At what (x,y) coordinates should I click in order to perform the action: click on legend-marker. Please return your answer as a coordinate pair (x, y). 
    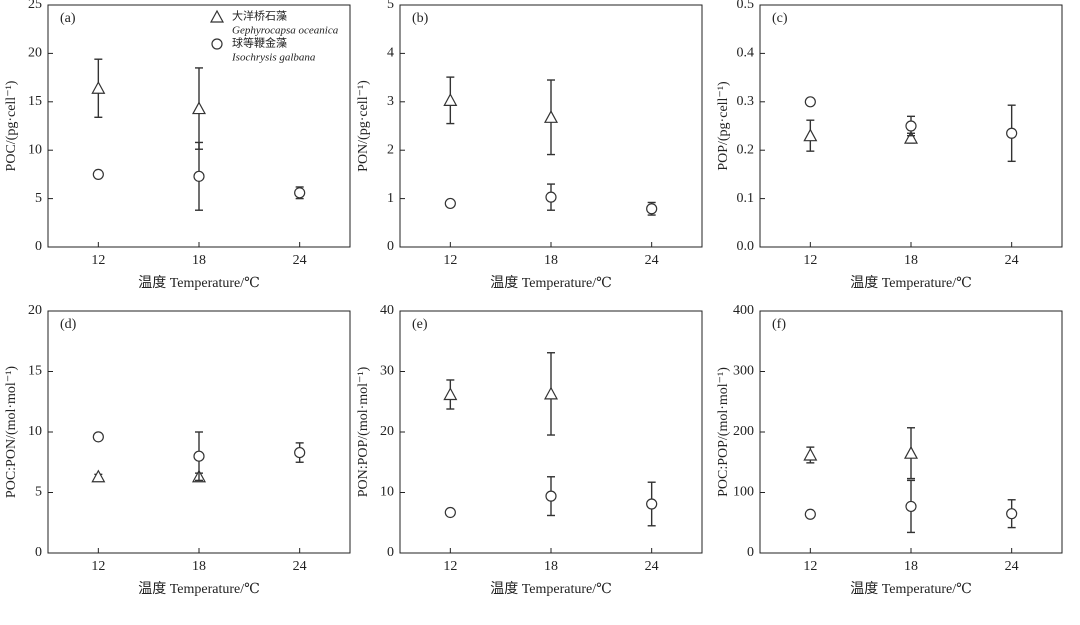
    Looking at the image, I should click on (217, 16).